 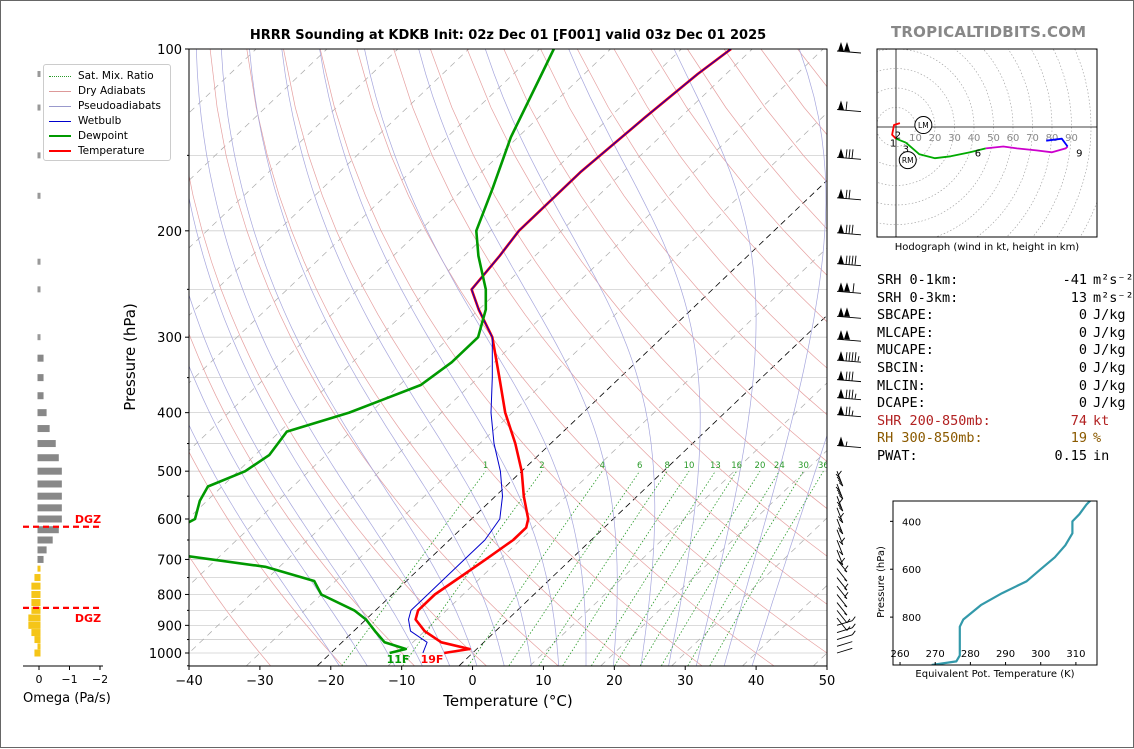 What do you see at coordinates (169, 414) in the screenshot?
I see `y-tick-label: 400` at bounding box center [169, 414].